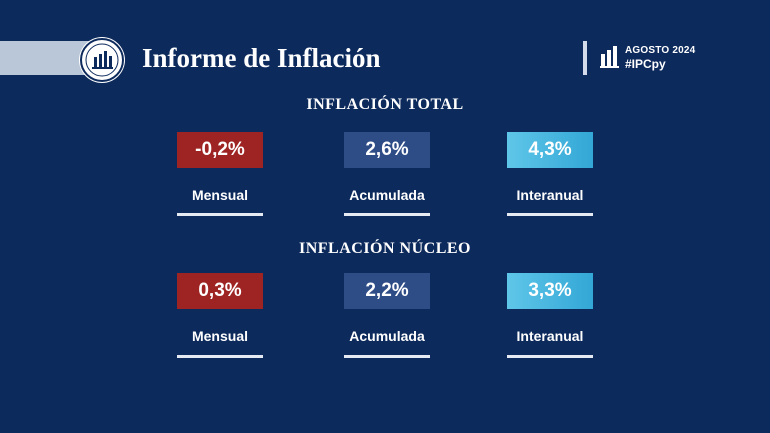 This screenshot has height=433, width=770. Describe the element at coordinates (387, 291) in the screenshot. I see `value-acumulada-nucleo: 2,2%` at that location.